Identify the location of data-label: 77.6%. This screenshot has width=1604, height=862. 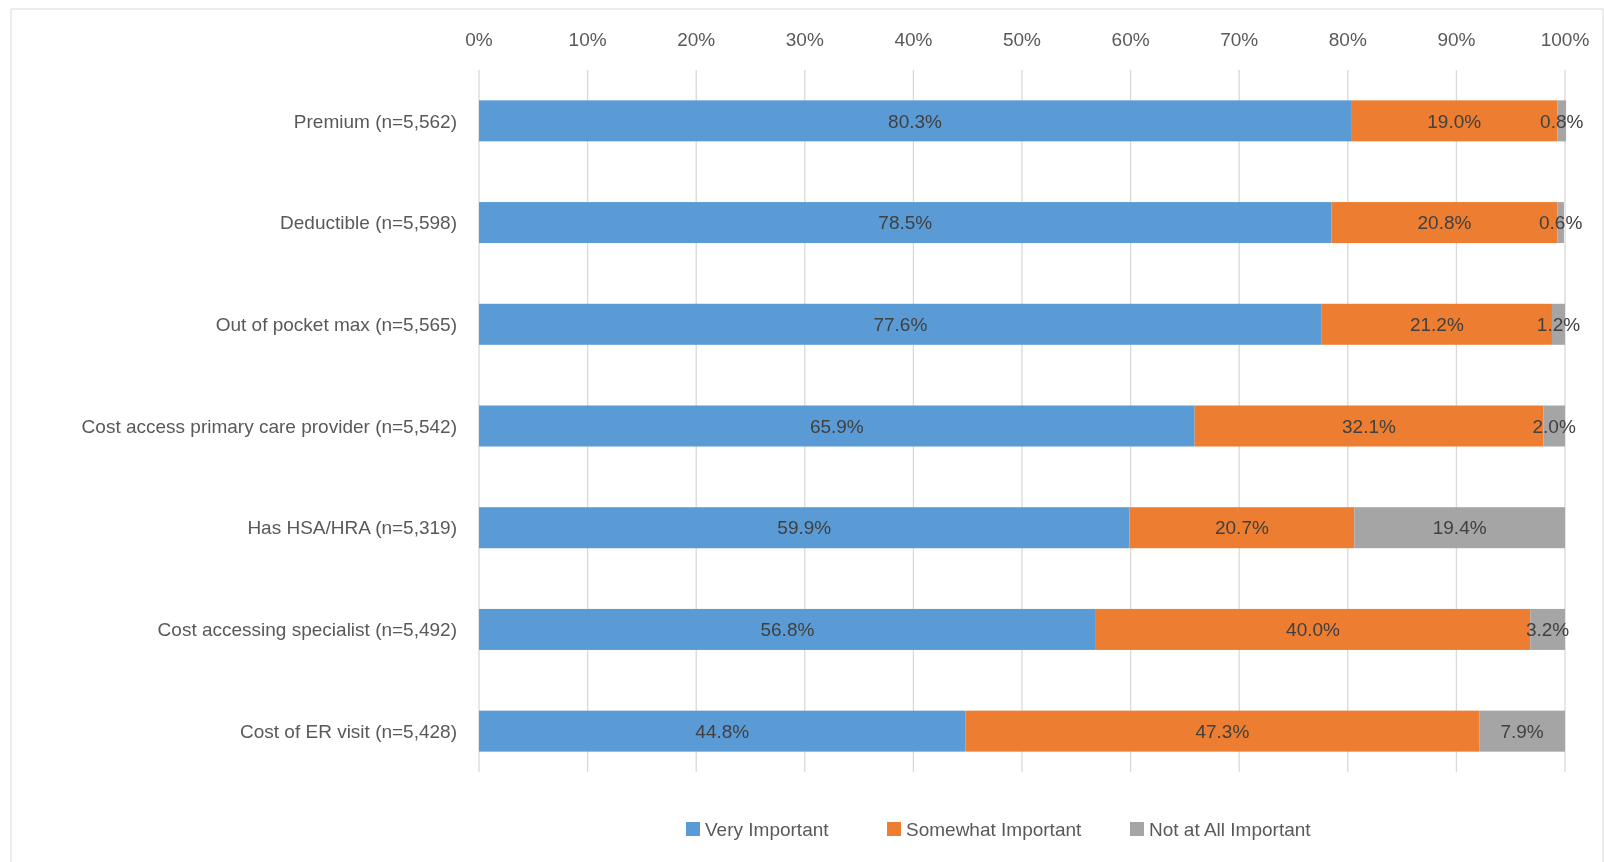
(900, 324).